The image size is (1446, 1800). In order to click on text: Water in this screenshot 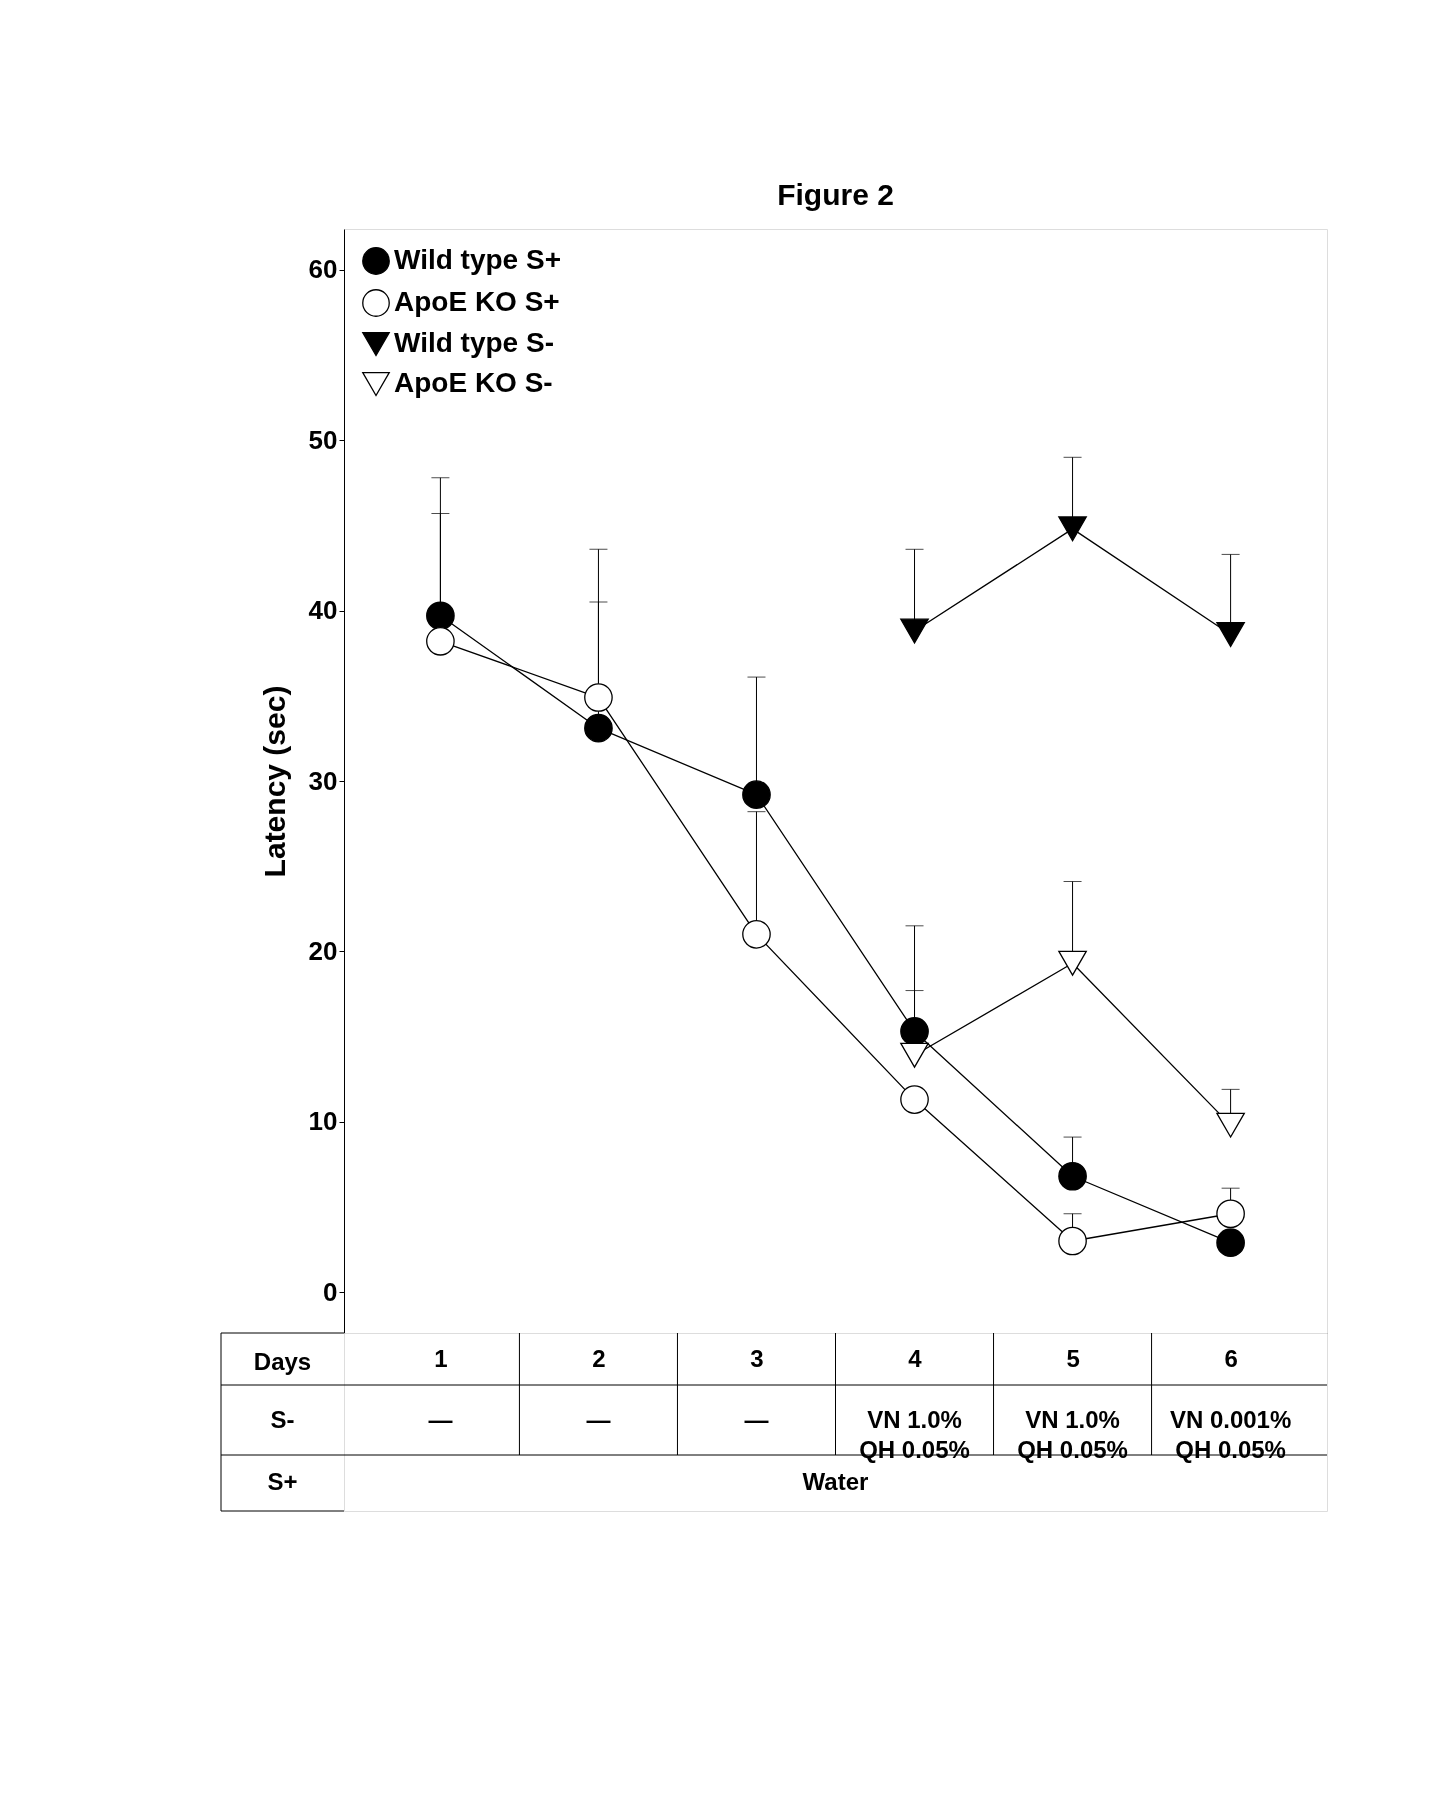, I will do `click(835, 1481)`.